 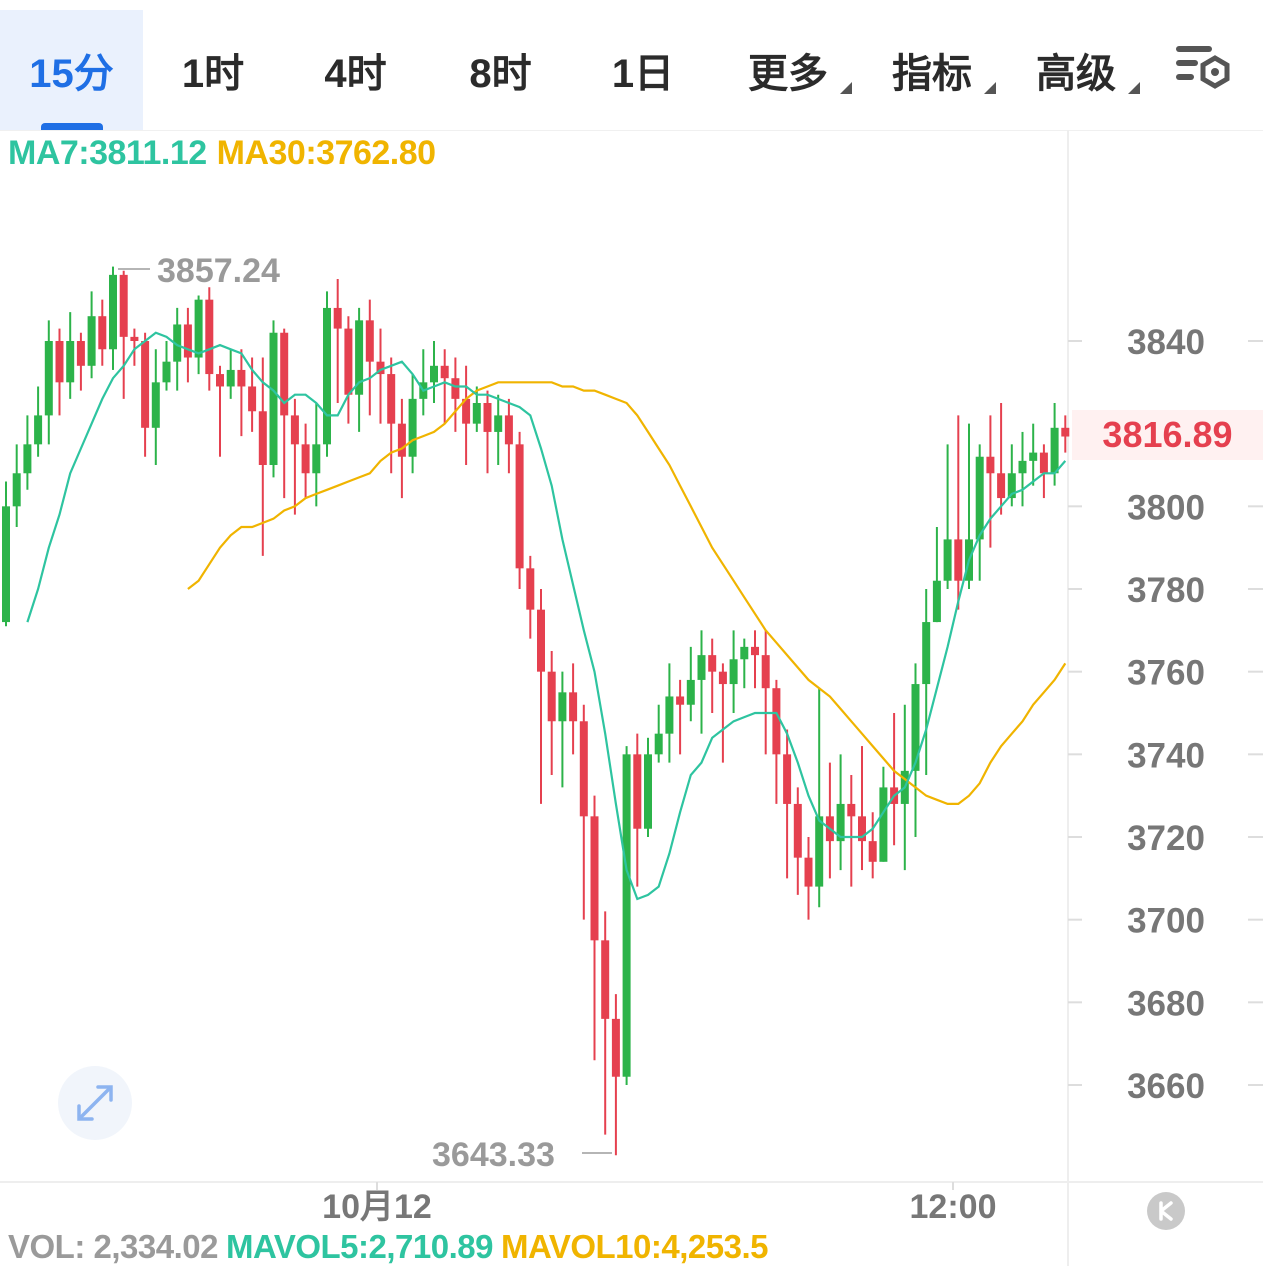 I want to click on tab-4h: 4时, so click(x=355, y=70).